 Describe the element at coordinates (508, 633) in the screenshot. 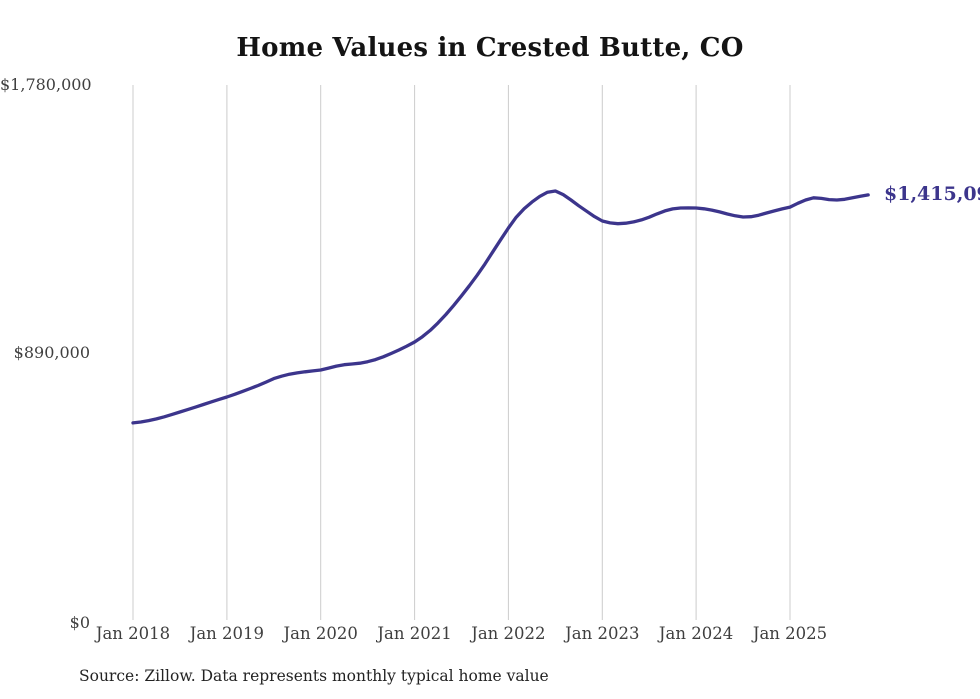

I see `x-tick-label: Jan 2022` at that location.